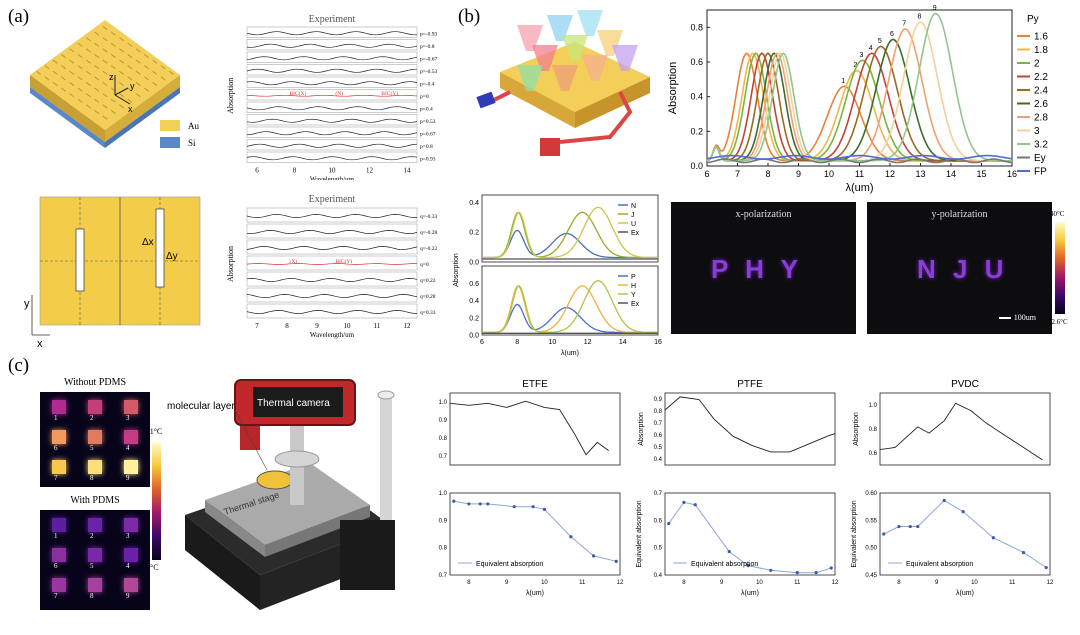 The width and height of the screenshot is (1080, 635). I want to click on small-legend-entry: Ex, so click(635, 304).